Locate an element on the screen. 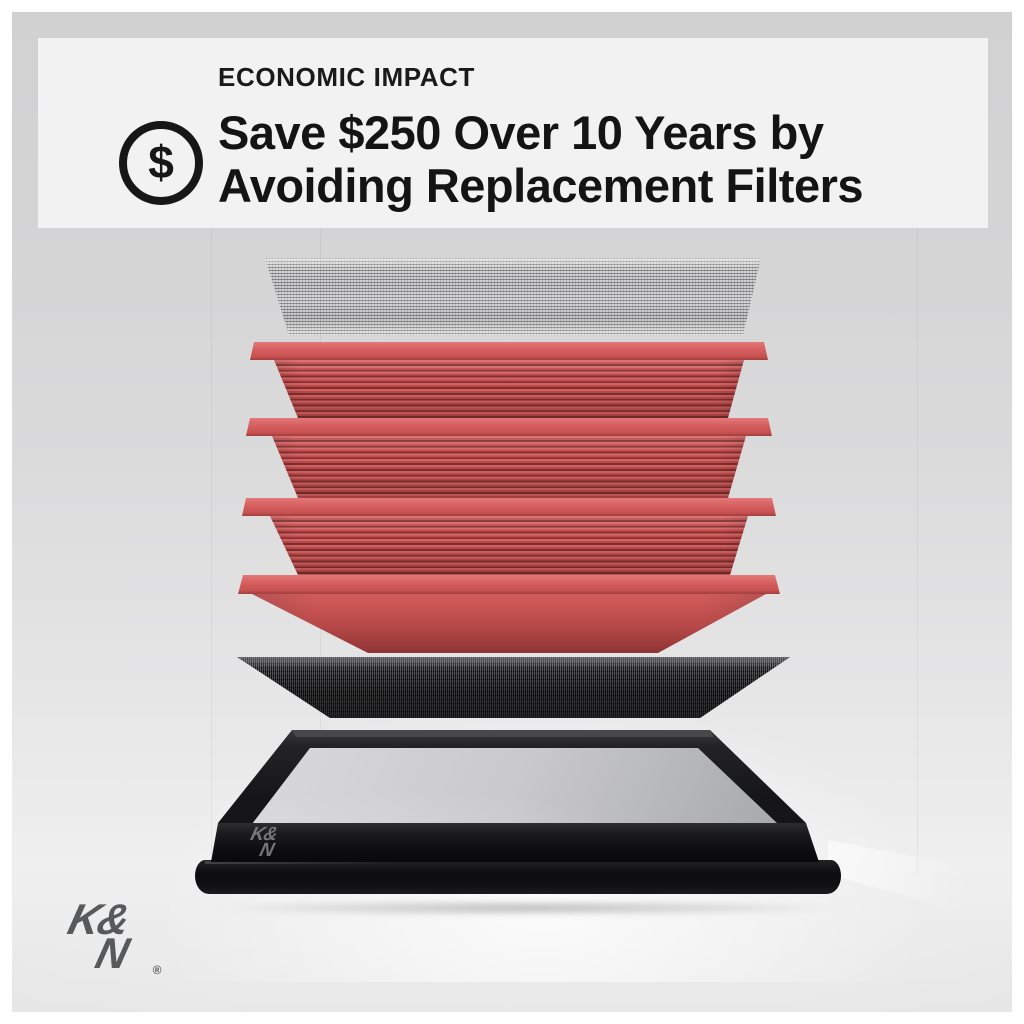  frame-base-lip is located at coordinates (518, 877).